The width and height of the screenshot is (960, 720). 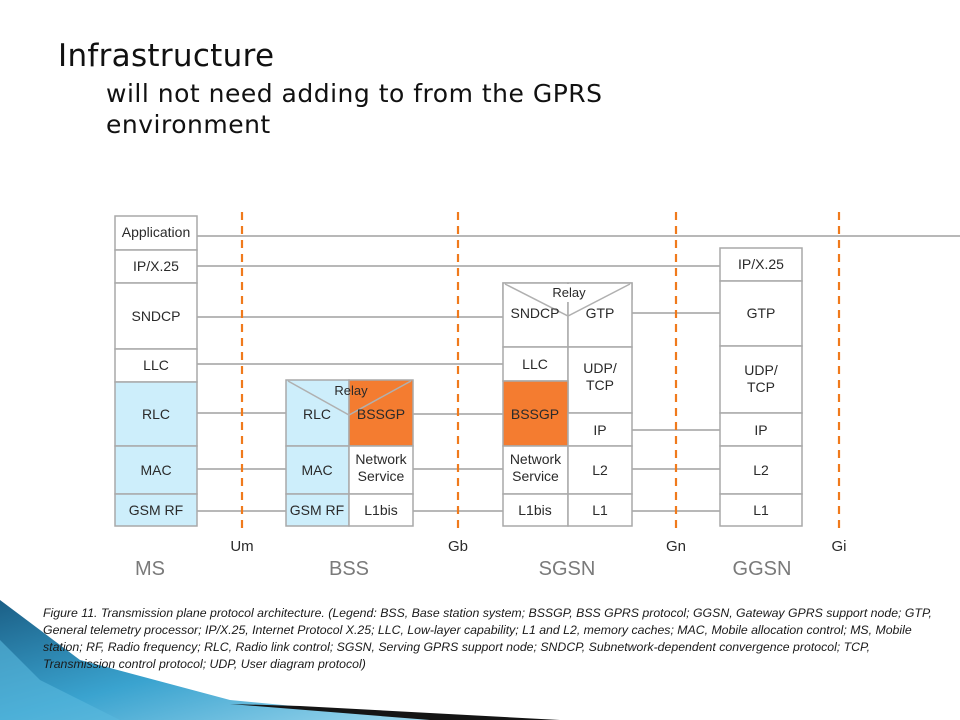 I want to click on bss-bssgp-cell, so click(x=381, y=413).